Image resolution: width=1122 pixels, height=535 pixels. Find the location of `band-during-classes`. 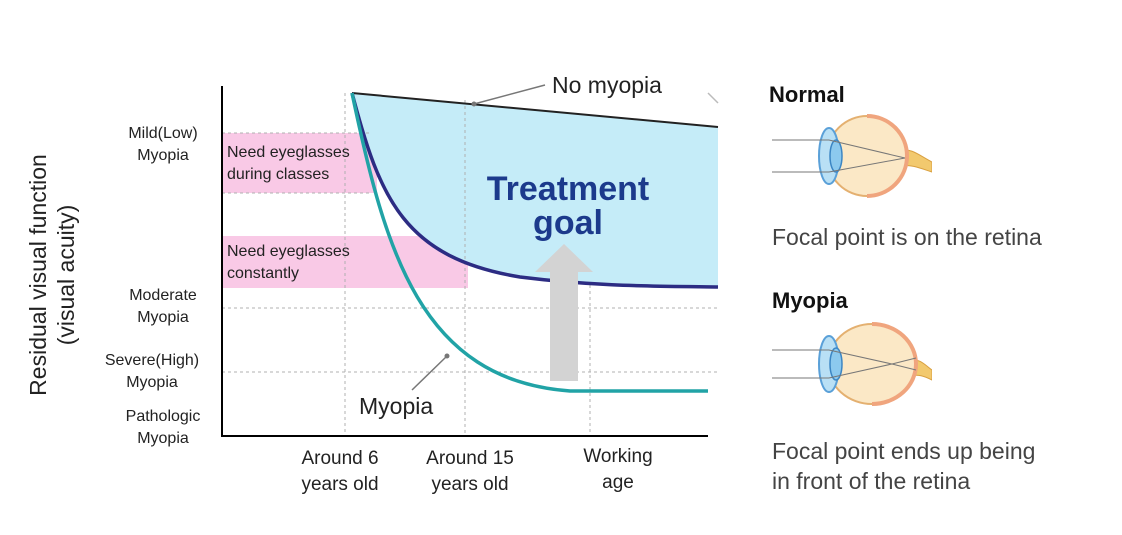

band-during-classes is located at coordinates (299, 163).